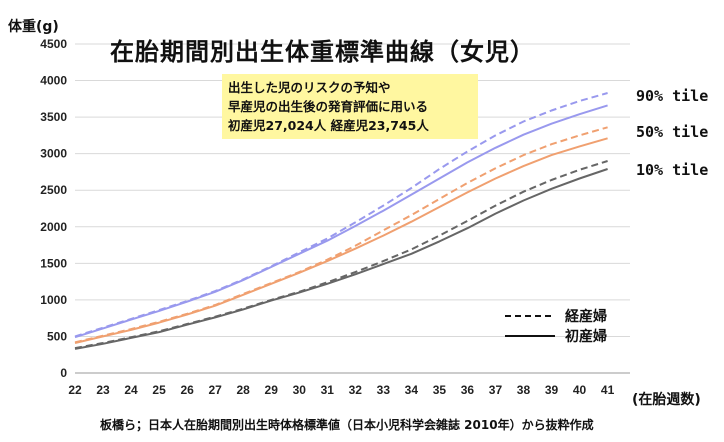  Describe the element at coordinates (556, 316) in the screenshot. I see `legend-dashed: 経産婦` at that location.